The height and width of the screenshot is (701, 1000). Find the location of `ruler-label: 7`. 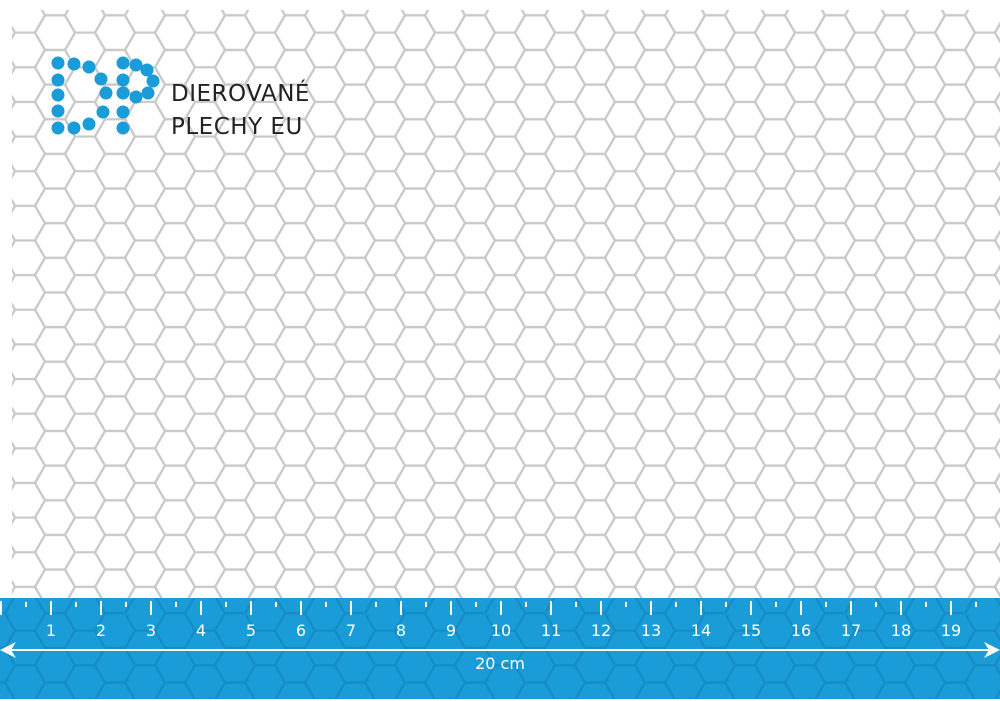

ruler-label: 7 is located at coordinates (351, 630).